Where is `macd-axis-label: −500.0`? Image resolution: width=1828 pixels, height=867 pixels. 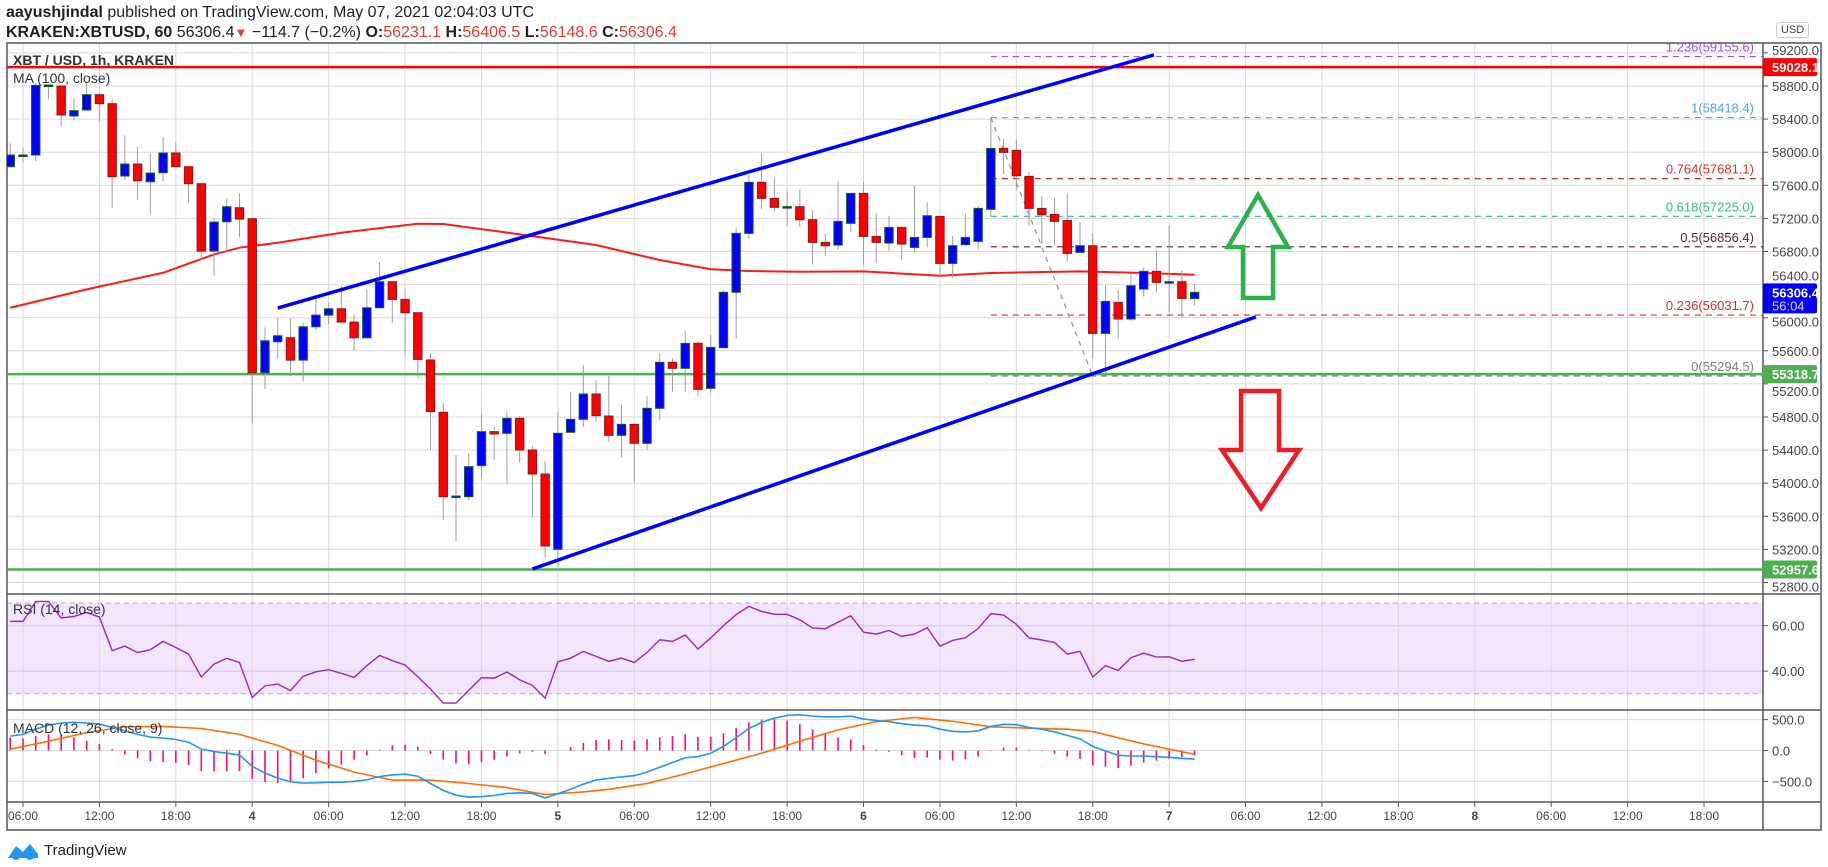 macd-axis-label: −500.0 is located at coordinates (1792, 781).